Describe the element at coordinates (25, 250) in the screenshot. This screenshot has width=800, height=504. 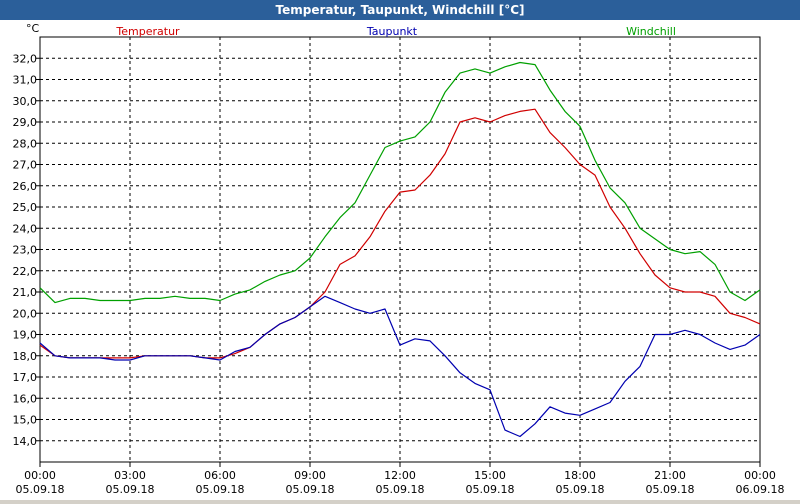
I see `y-tick-label: 23,0` at that location.